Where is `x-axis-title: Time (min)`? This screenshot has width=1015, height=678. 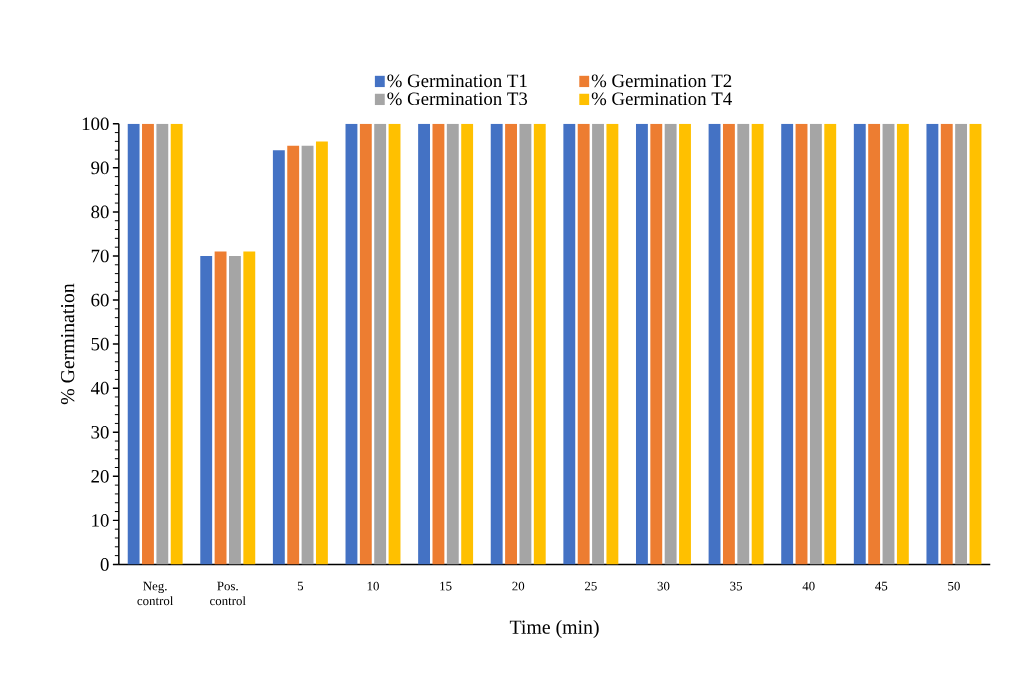 x-axis-title: Time (min) is located at coordinates (554, 628).